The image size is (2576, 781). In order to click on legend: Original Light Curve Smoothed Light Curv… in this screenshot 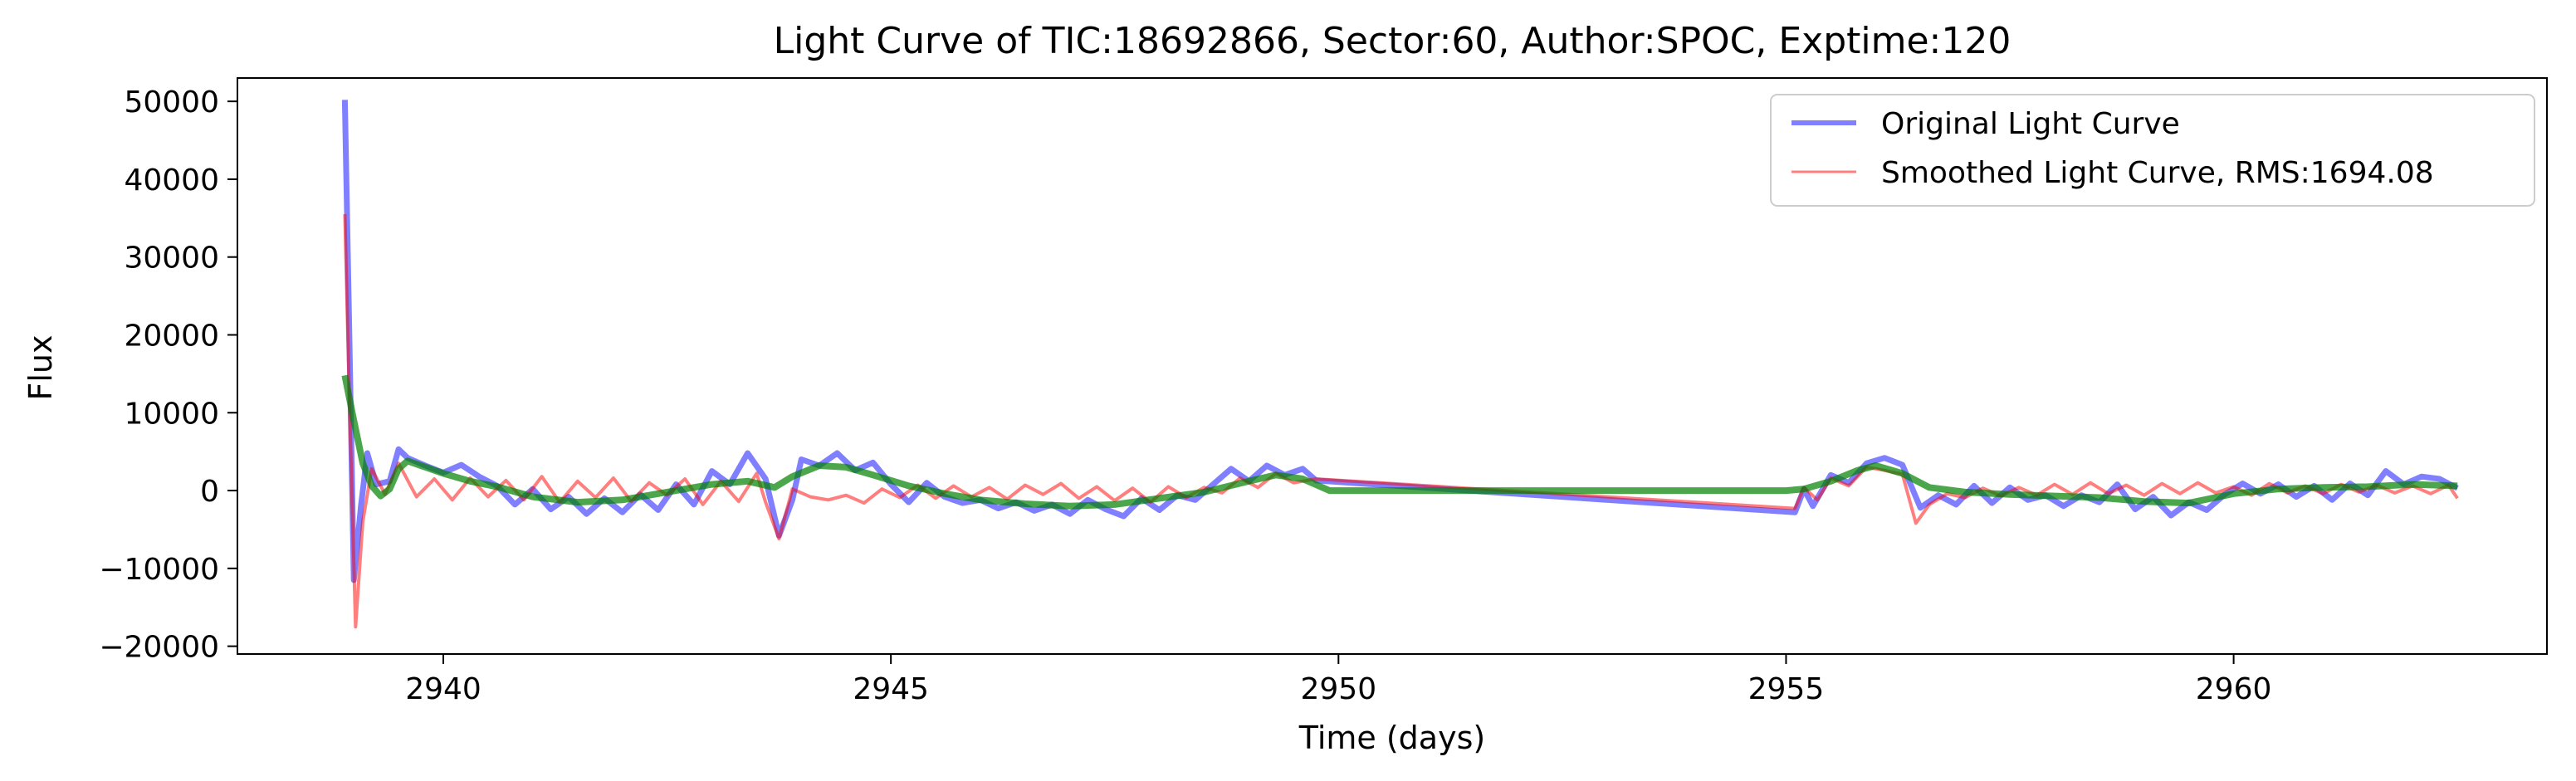, I will do `click(2152, 150)`.